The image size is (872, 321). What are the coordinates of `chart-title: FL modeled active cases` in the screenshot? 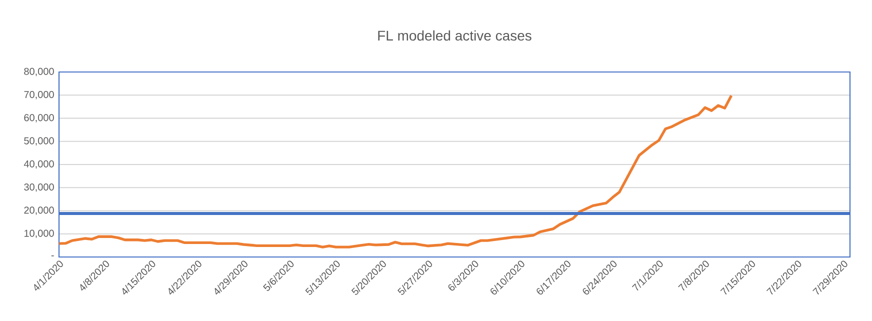 It's located at (455, 35).